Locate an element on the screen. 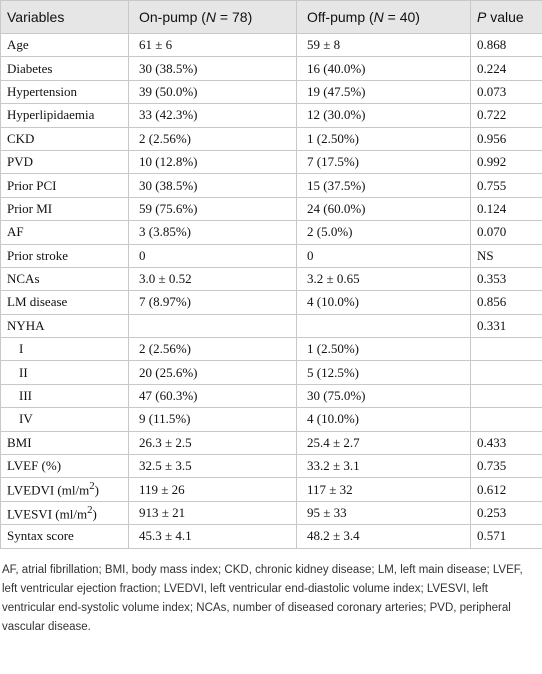 The width and height of the screenshot is (542, 674). table-cell: 0.433 is located at coordinates (506, 443).